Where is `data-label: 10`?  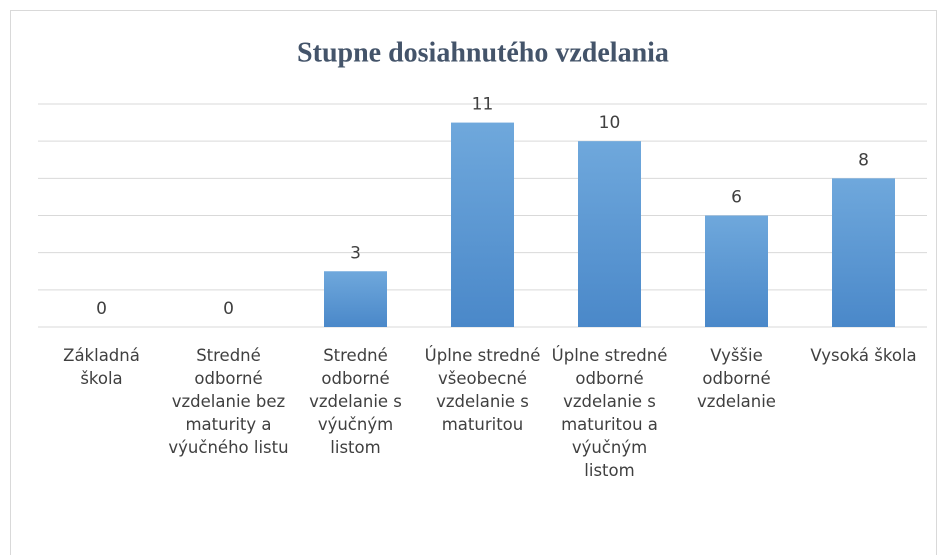
data-label: 10 is located at coordinates (610, 123).